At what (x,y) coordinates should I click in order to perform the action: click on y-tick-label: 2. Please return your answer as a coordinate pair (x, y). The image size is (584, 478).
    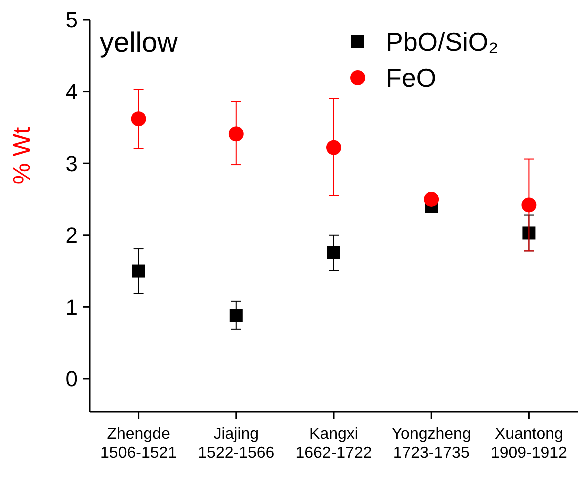
    Looking at the image, I should click on (72, 235).